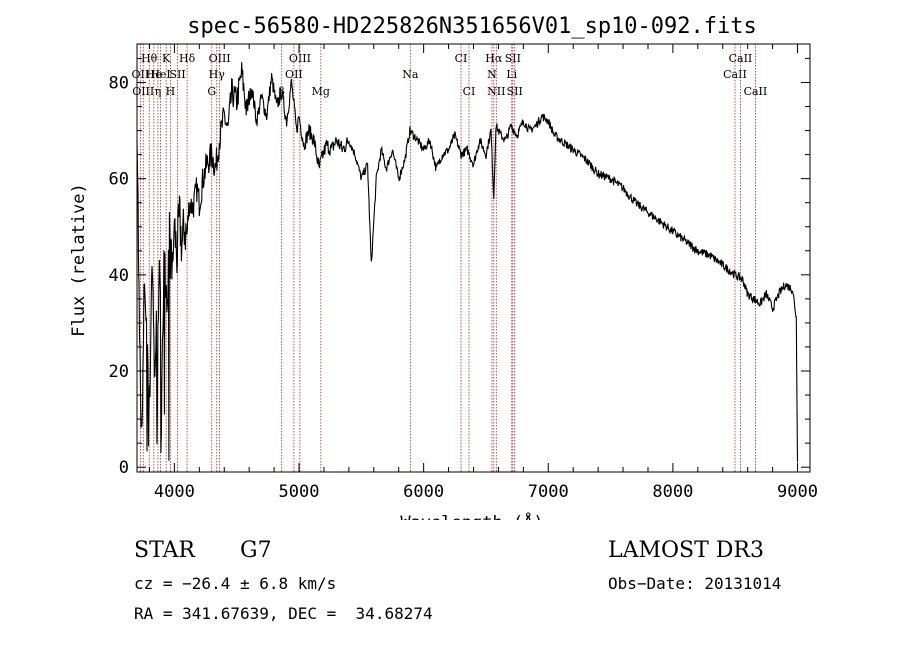 Image resolution: width=900 pixels, height=649 pixels. What do you see at coordinates (187, 58) in the screenshot?
I see `line-marker-label: Hδ` at bounding box center [187, 58].